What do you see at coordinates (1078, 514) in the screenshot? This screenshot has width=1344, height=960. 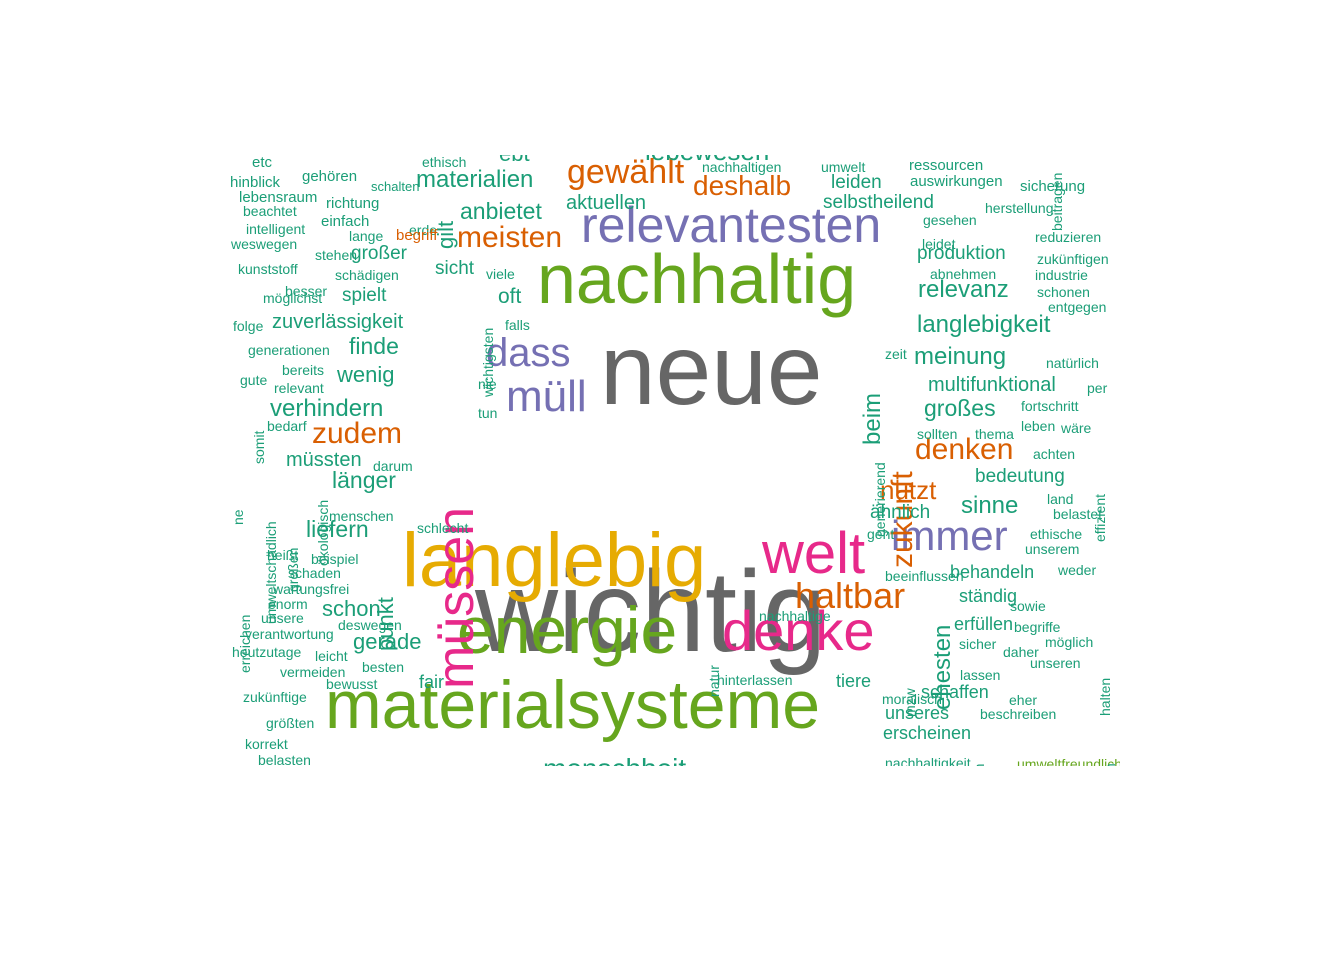 I see `word-belastet: belastet` at bounding box center [1078, 514].